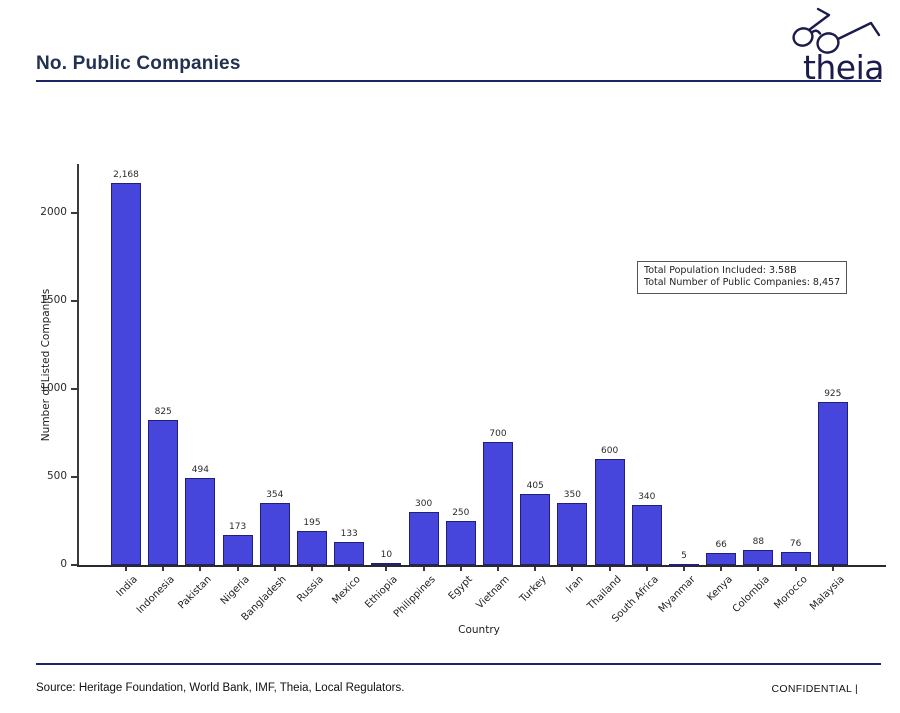  I want to click on page-title: No. Public Companies, so click(138, 63).